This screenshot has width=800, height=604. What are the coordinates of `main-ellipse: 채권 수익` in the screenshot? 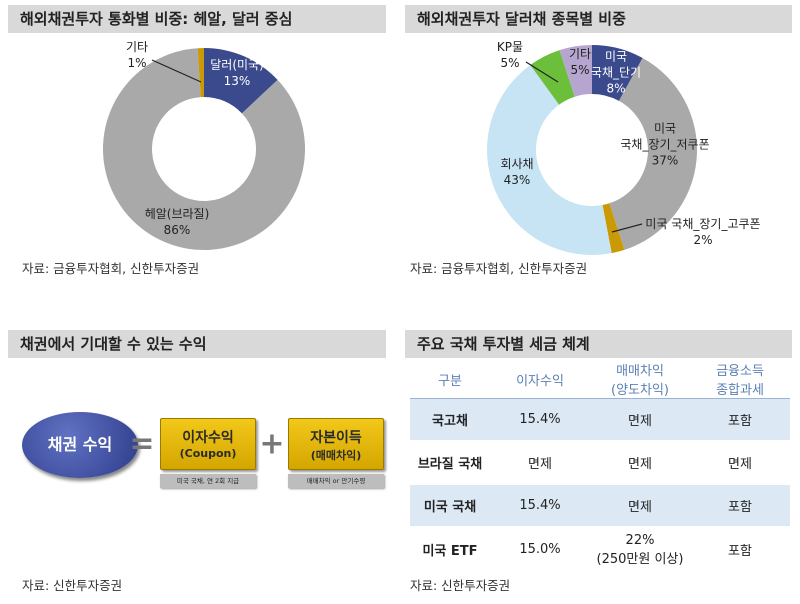 It's located at (80, 445).